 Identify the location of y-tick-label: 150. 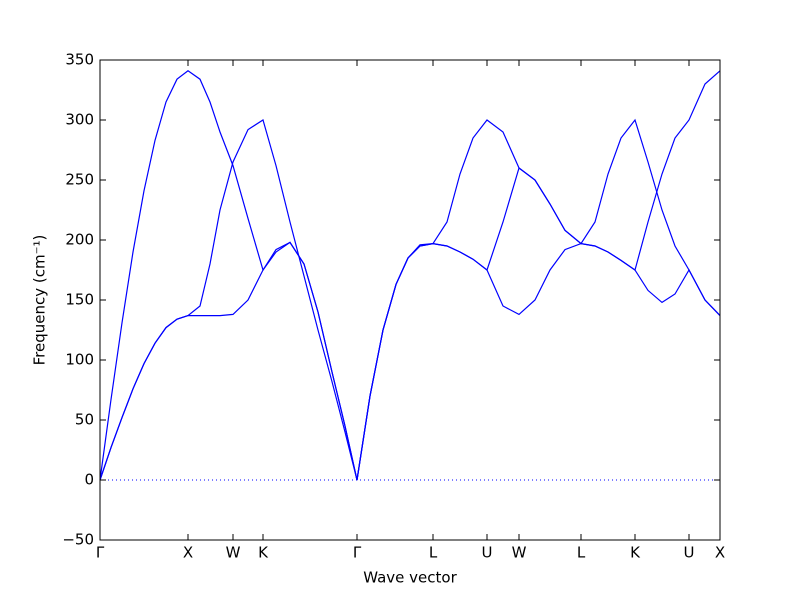
(79, 300).